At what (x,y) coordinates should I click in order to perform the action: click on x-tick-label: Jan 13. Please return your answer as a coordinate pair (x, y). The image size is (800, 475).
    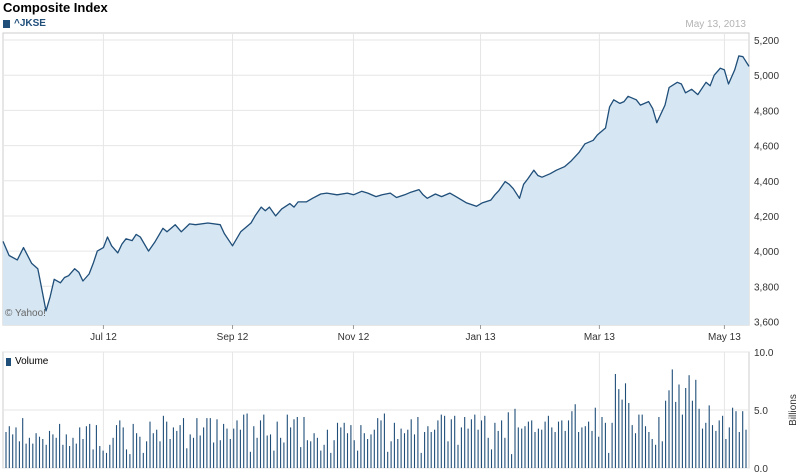
    Looking at the image, I should click on (481, 337).